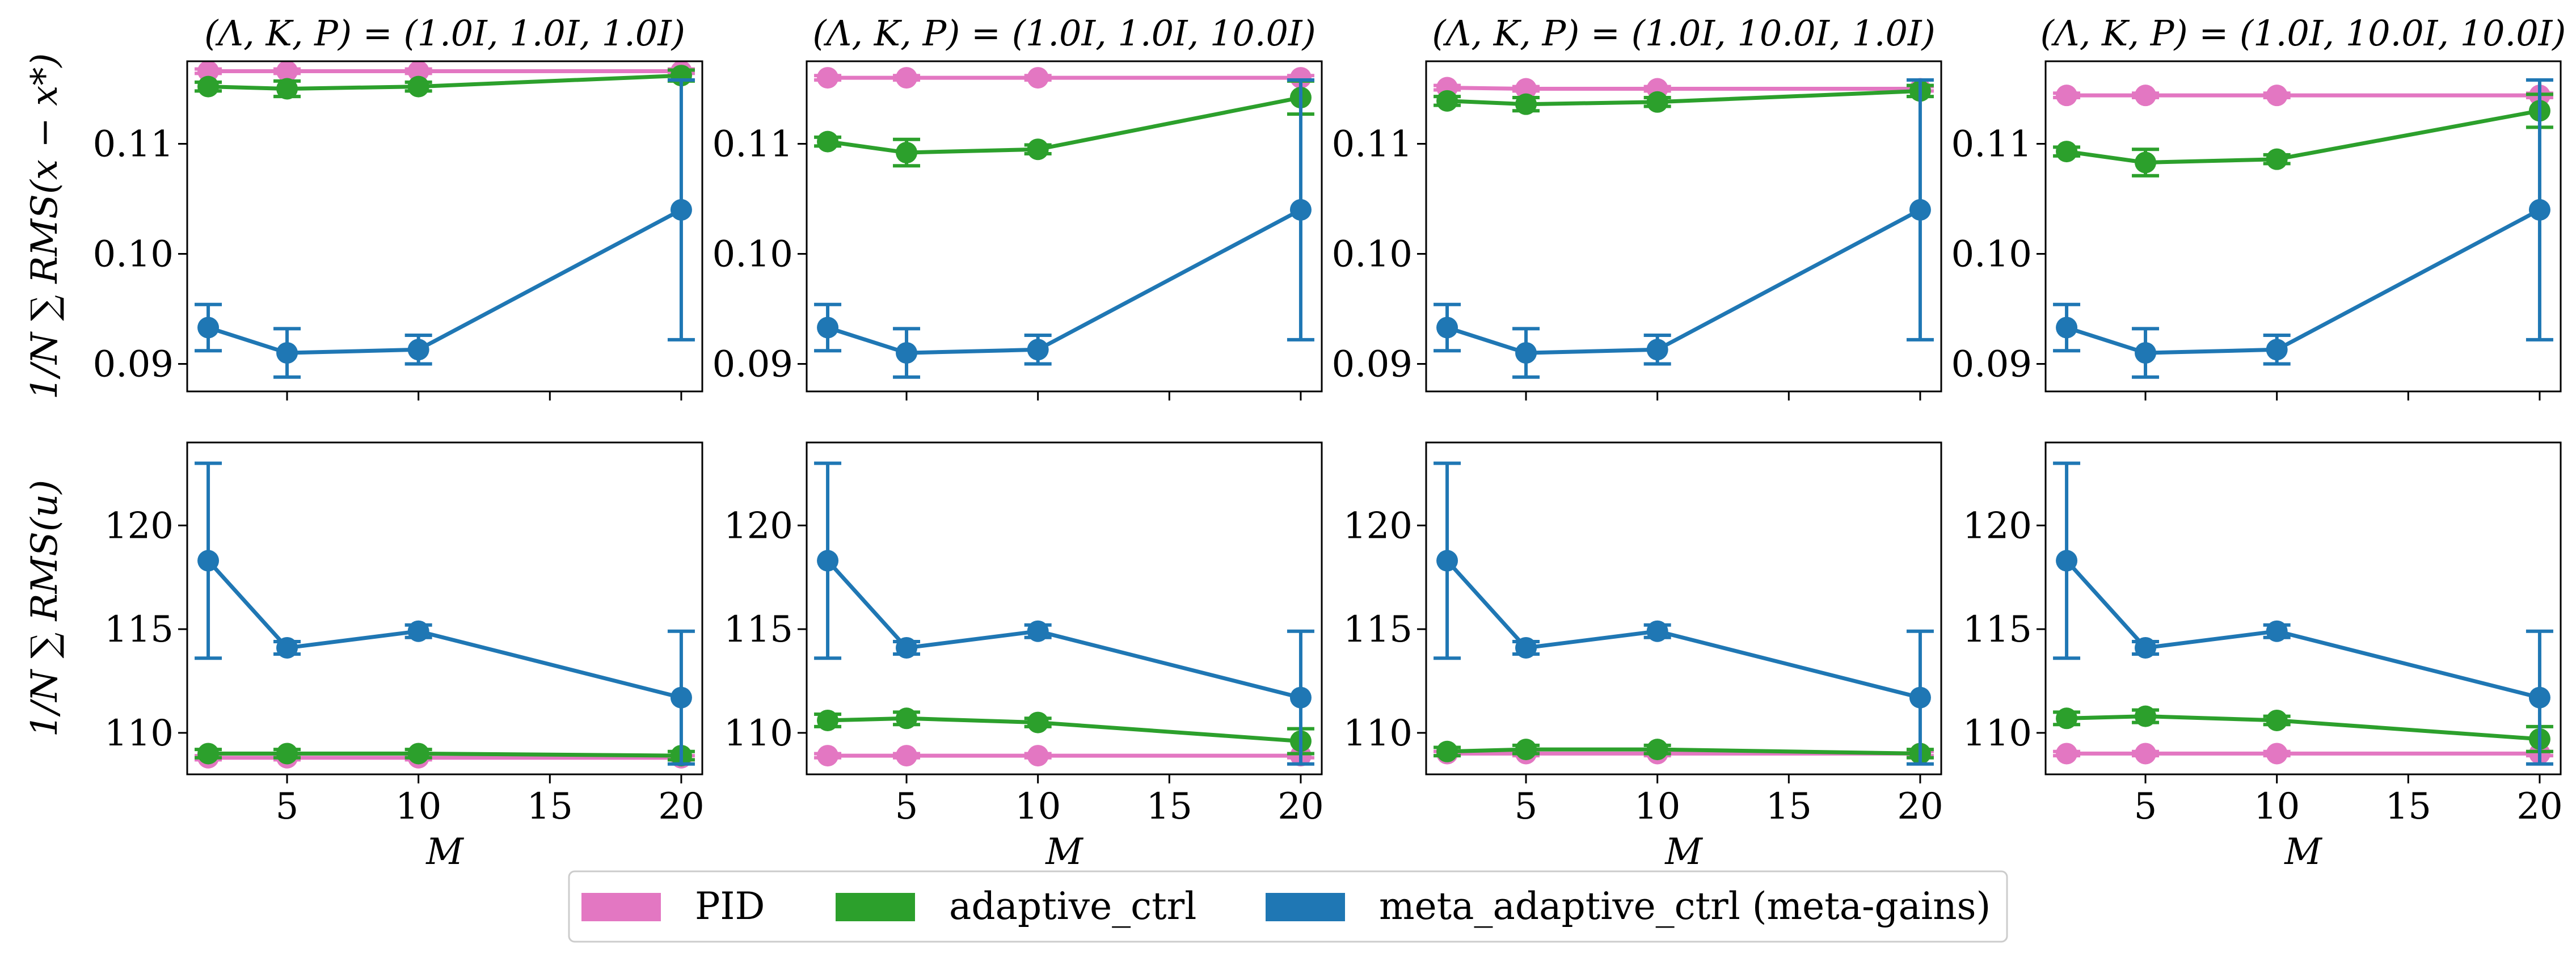 The height and width of the screenshot is (957, 2576). What do you see at coordinates (673, 906) in the screenshot?
I see `legend-item-pid: PID` at bounding box center [673, 906].